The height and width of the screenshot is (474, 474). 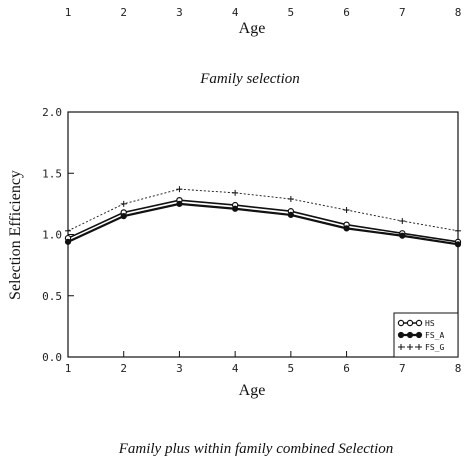 What do you see at coordinates (434, 335) in the screenshot?
I see `legend-label-fs-a: FS_A` at bounding box center [434, 335].